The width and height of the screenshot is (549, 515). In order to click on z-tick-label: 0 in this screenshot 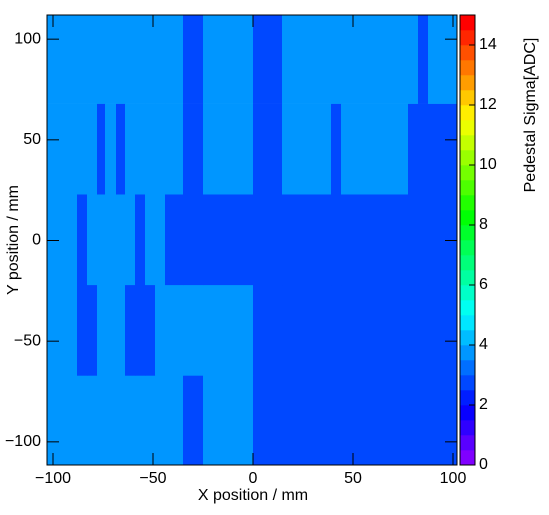, I will do `click(483, 464)`.